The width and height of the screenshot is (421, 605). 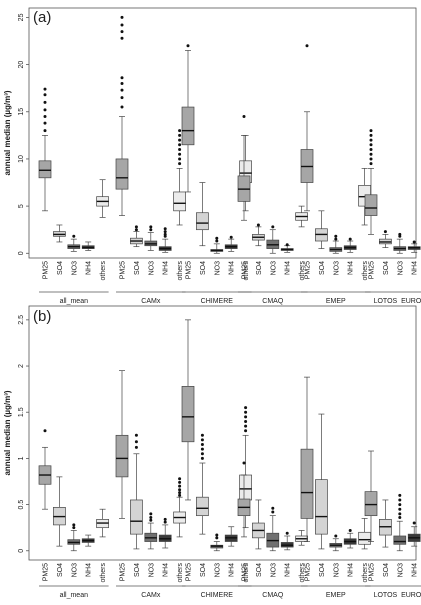 What do you see at coordinates (7, 432) in the screenshot?
I see `y-axis-label: annual median (µg/m³)` at bounding box center [7, 432].